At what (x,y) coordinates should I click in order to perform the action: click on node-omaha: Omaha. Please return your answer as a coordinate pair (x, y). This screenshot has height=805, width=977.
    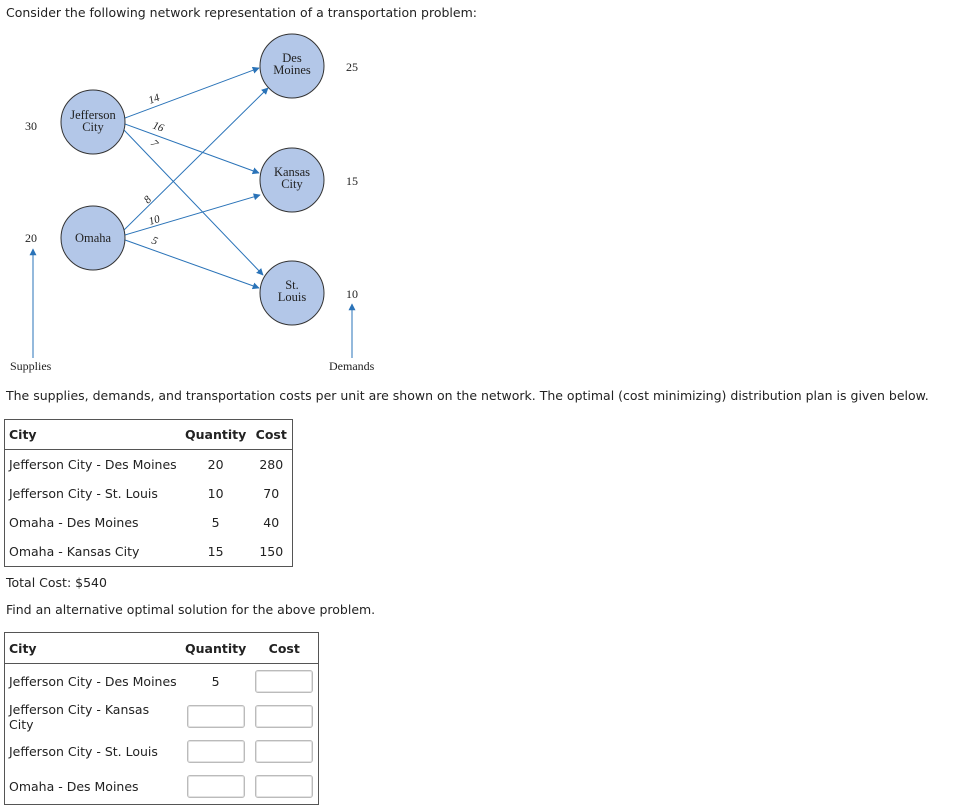
    Looking at the image, I should click on (93, 238).